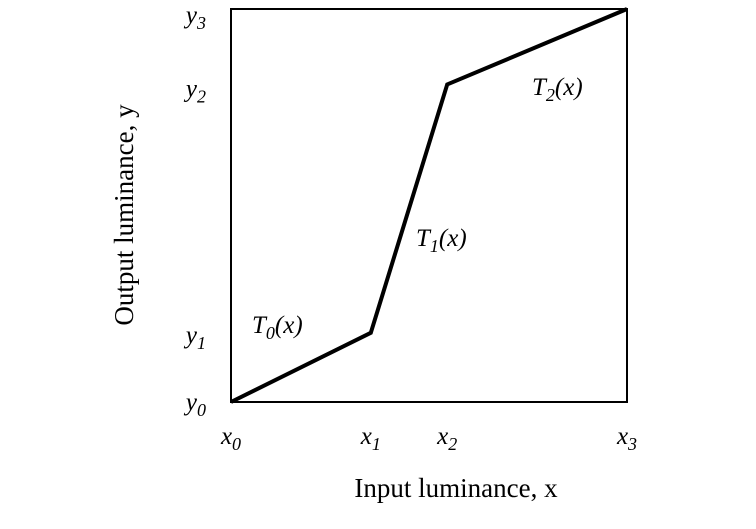  What do you see at coordinates (236, 444) in the screenshot?
I see `x-tick-label-0-subscript: 0` at bounding box center [236, 444].